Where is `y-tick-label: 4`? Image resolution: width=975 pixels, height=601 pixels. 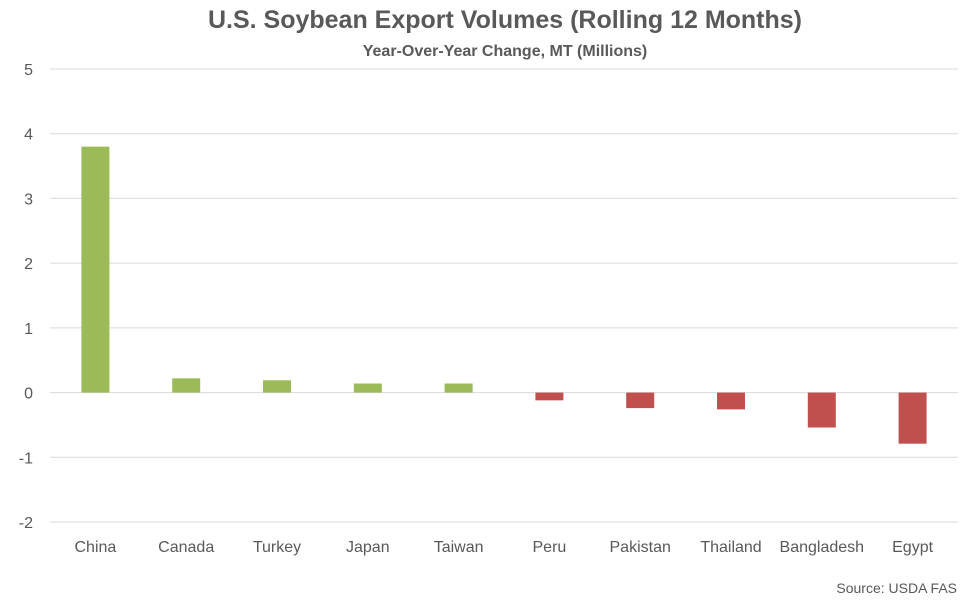 y-tick-label: 4 is located at coordinates (28, 135).